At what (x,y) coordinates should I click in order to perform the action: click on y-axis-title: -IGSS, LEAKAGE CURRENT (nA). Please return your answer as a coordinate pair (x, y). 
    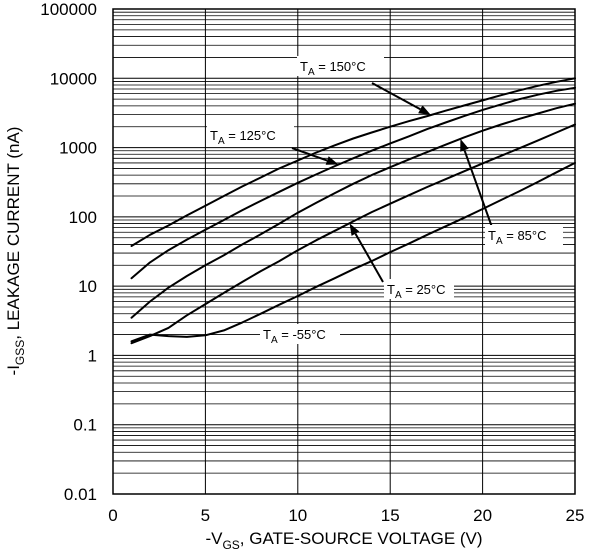
    Looking at the image, I should click on (15, 251).